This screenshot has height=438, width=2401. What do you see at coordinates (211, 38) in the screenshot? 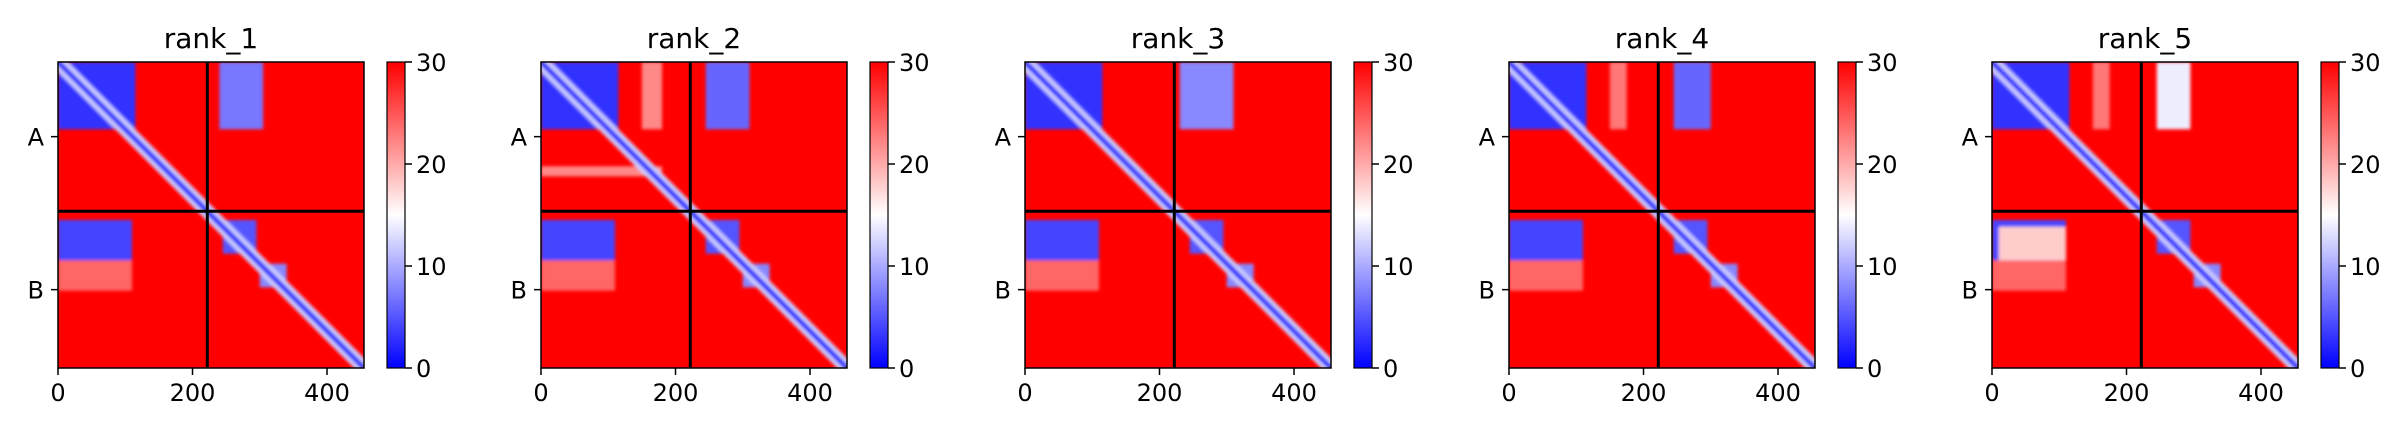
I see `panel-title: rank_1` at bounding box center [211, 38].